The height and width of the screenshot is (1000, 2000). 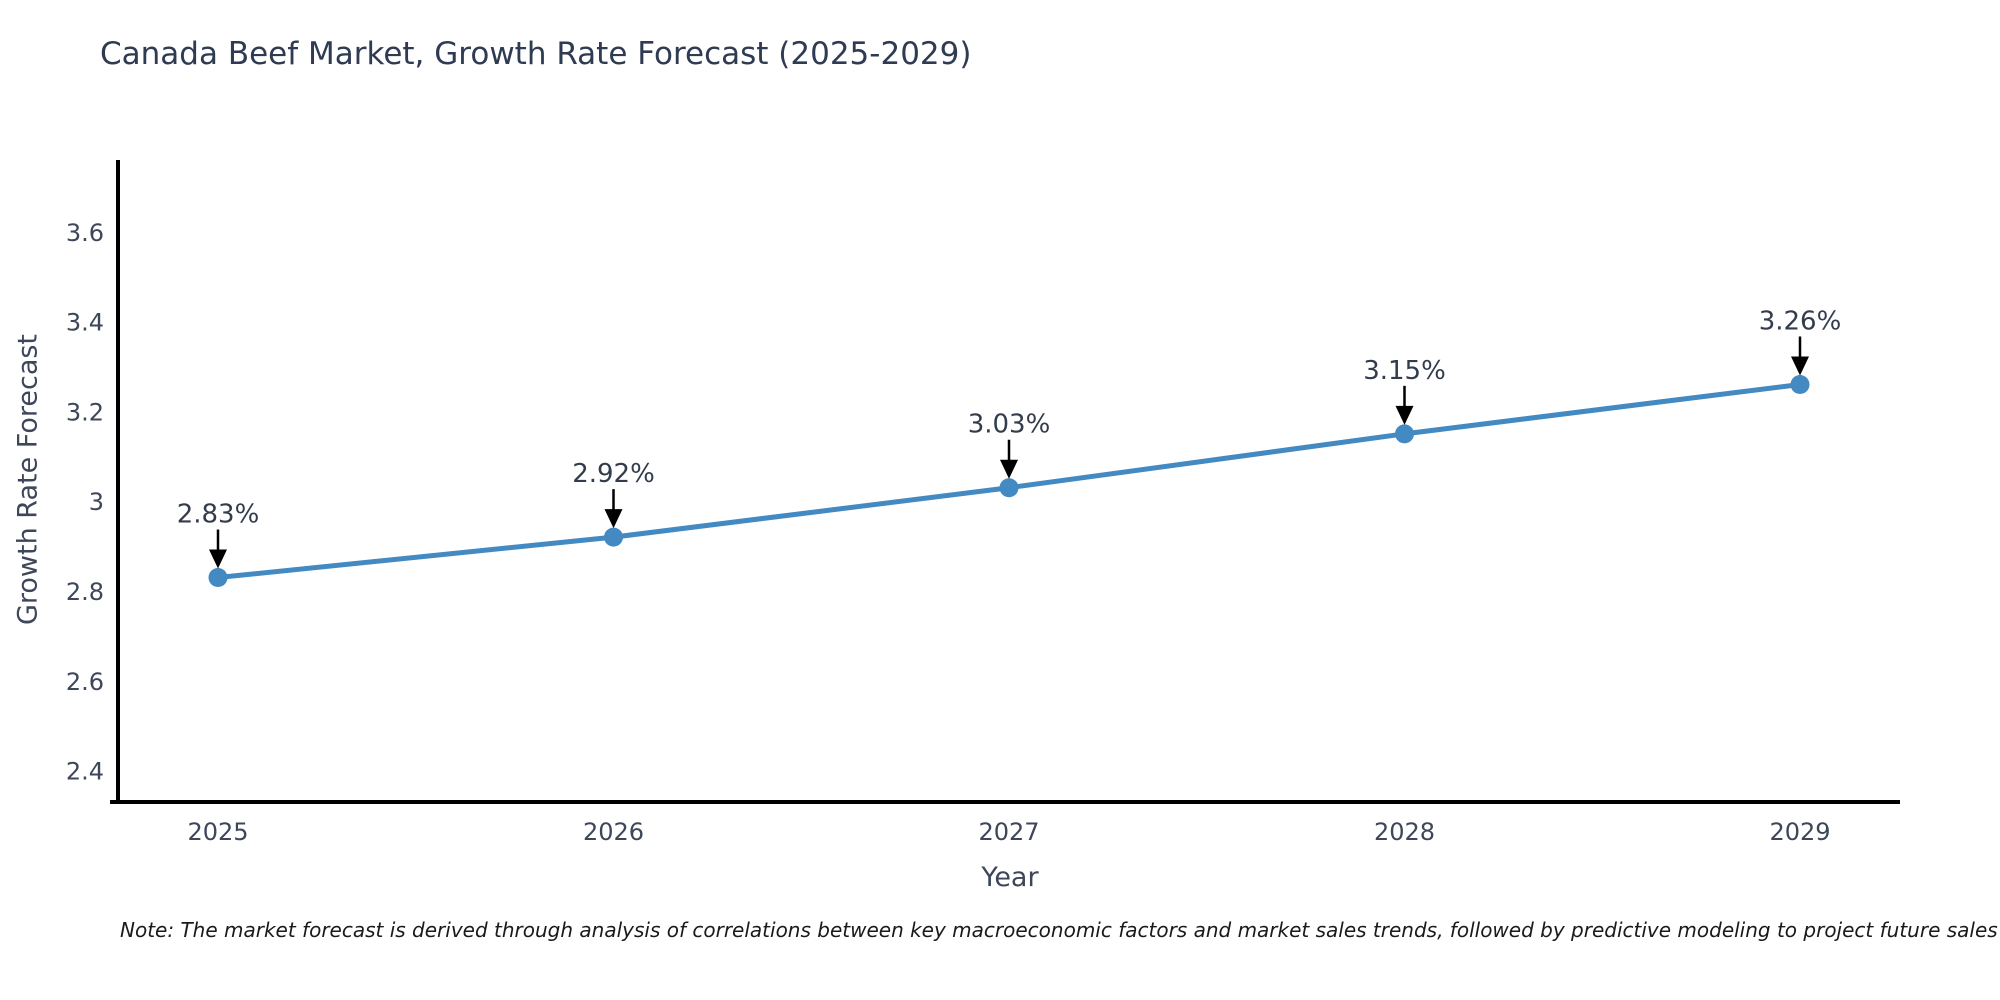 I want to click on x-tick-label: 2026, so click(x=613, y=832).